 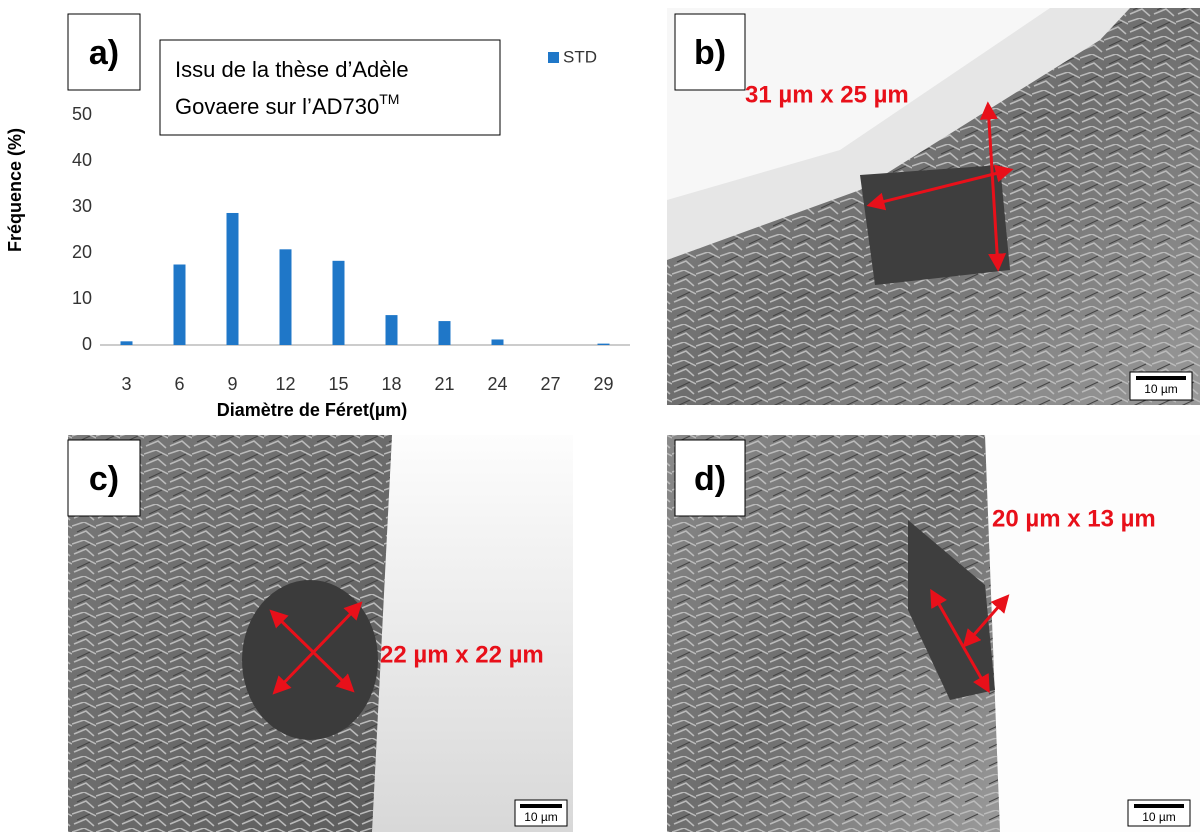 What do you see at coordinates (82, 160) in the screenshot?
I see `y-tick-label: 40` at bounding box center [82, 160].